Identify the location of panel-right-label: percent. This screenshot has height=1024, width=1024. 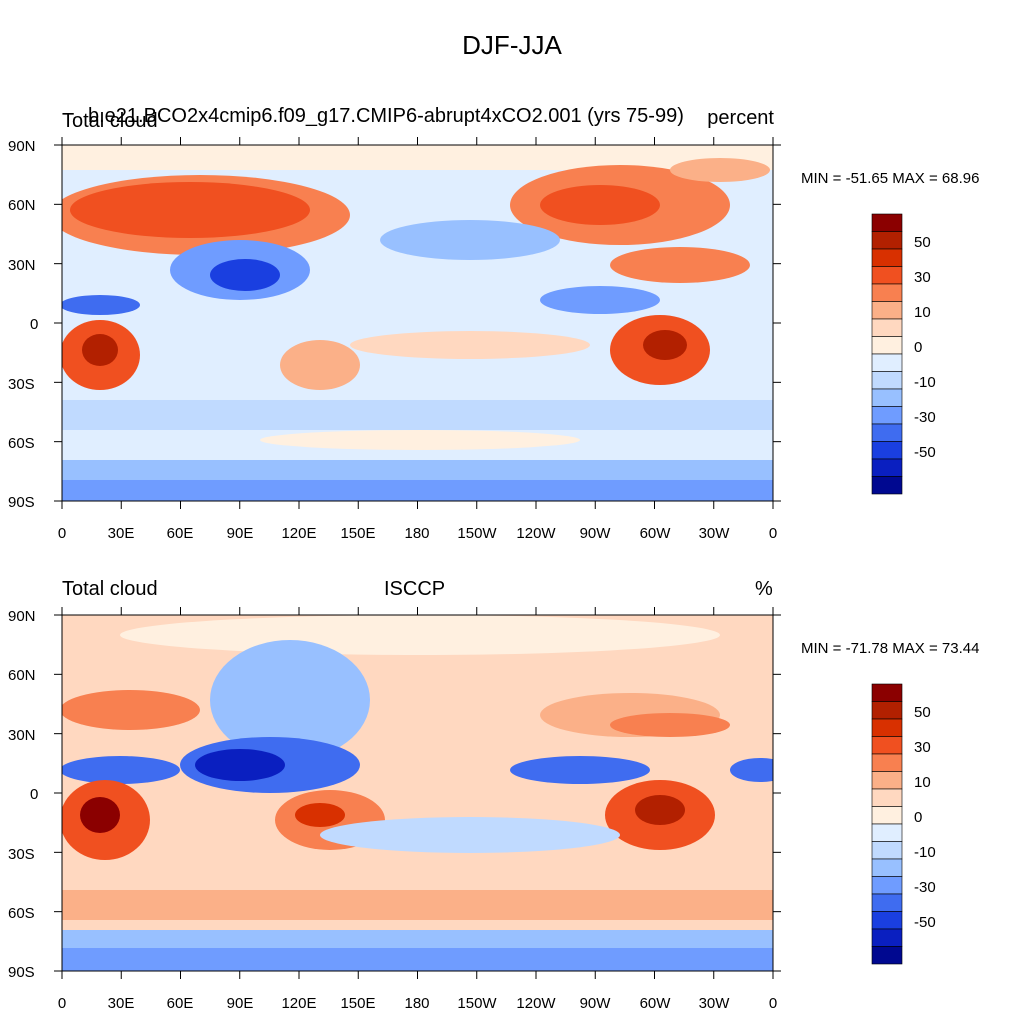
(740, 118).